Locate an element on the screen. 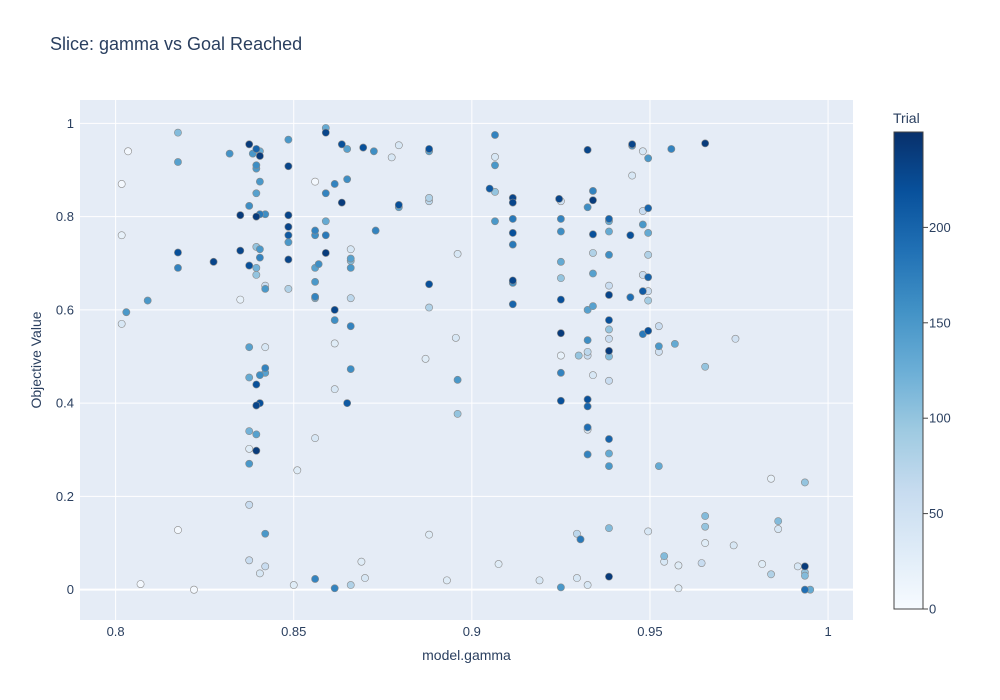 This screenshot has height=700, width=1000. y-tick-label: 1 is located at coordinates (70, 123).